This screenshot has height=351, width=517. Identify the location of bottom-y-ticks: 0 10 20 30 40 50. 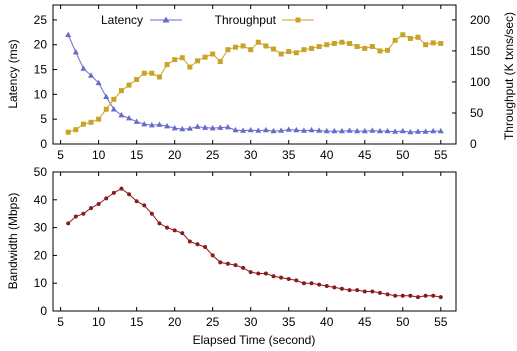
(45, 241).